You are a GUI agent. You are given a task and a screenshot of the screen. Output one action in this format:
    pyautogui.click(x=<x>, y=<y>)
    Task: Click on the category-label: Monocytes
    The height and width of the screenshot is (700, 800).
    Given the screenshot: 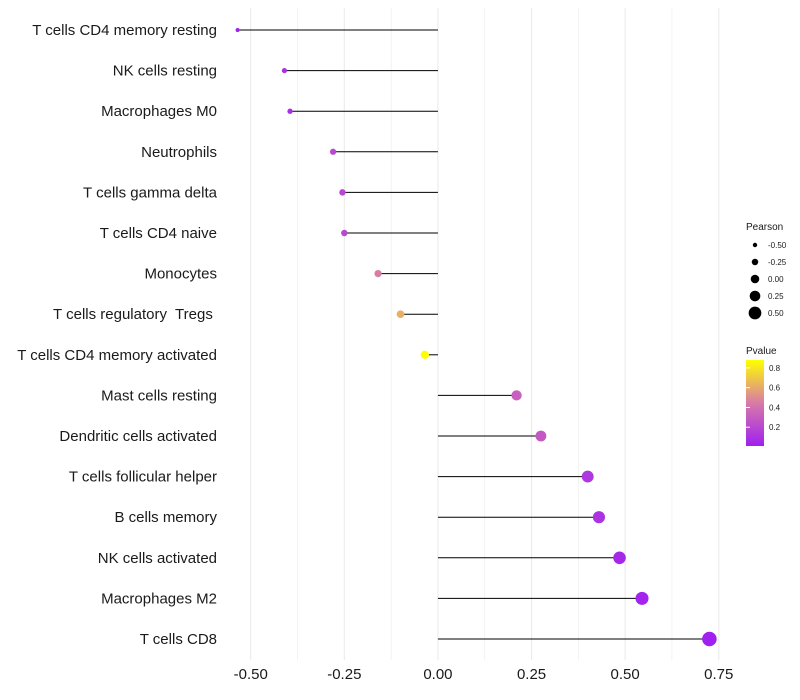 What is the action you would take?
    pyautogui.click(x=180, y=274)
    